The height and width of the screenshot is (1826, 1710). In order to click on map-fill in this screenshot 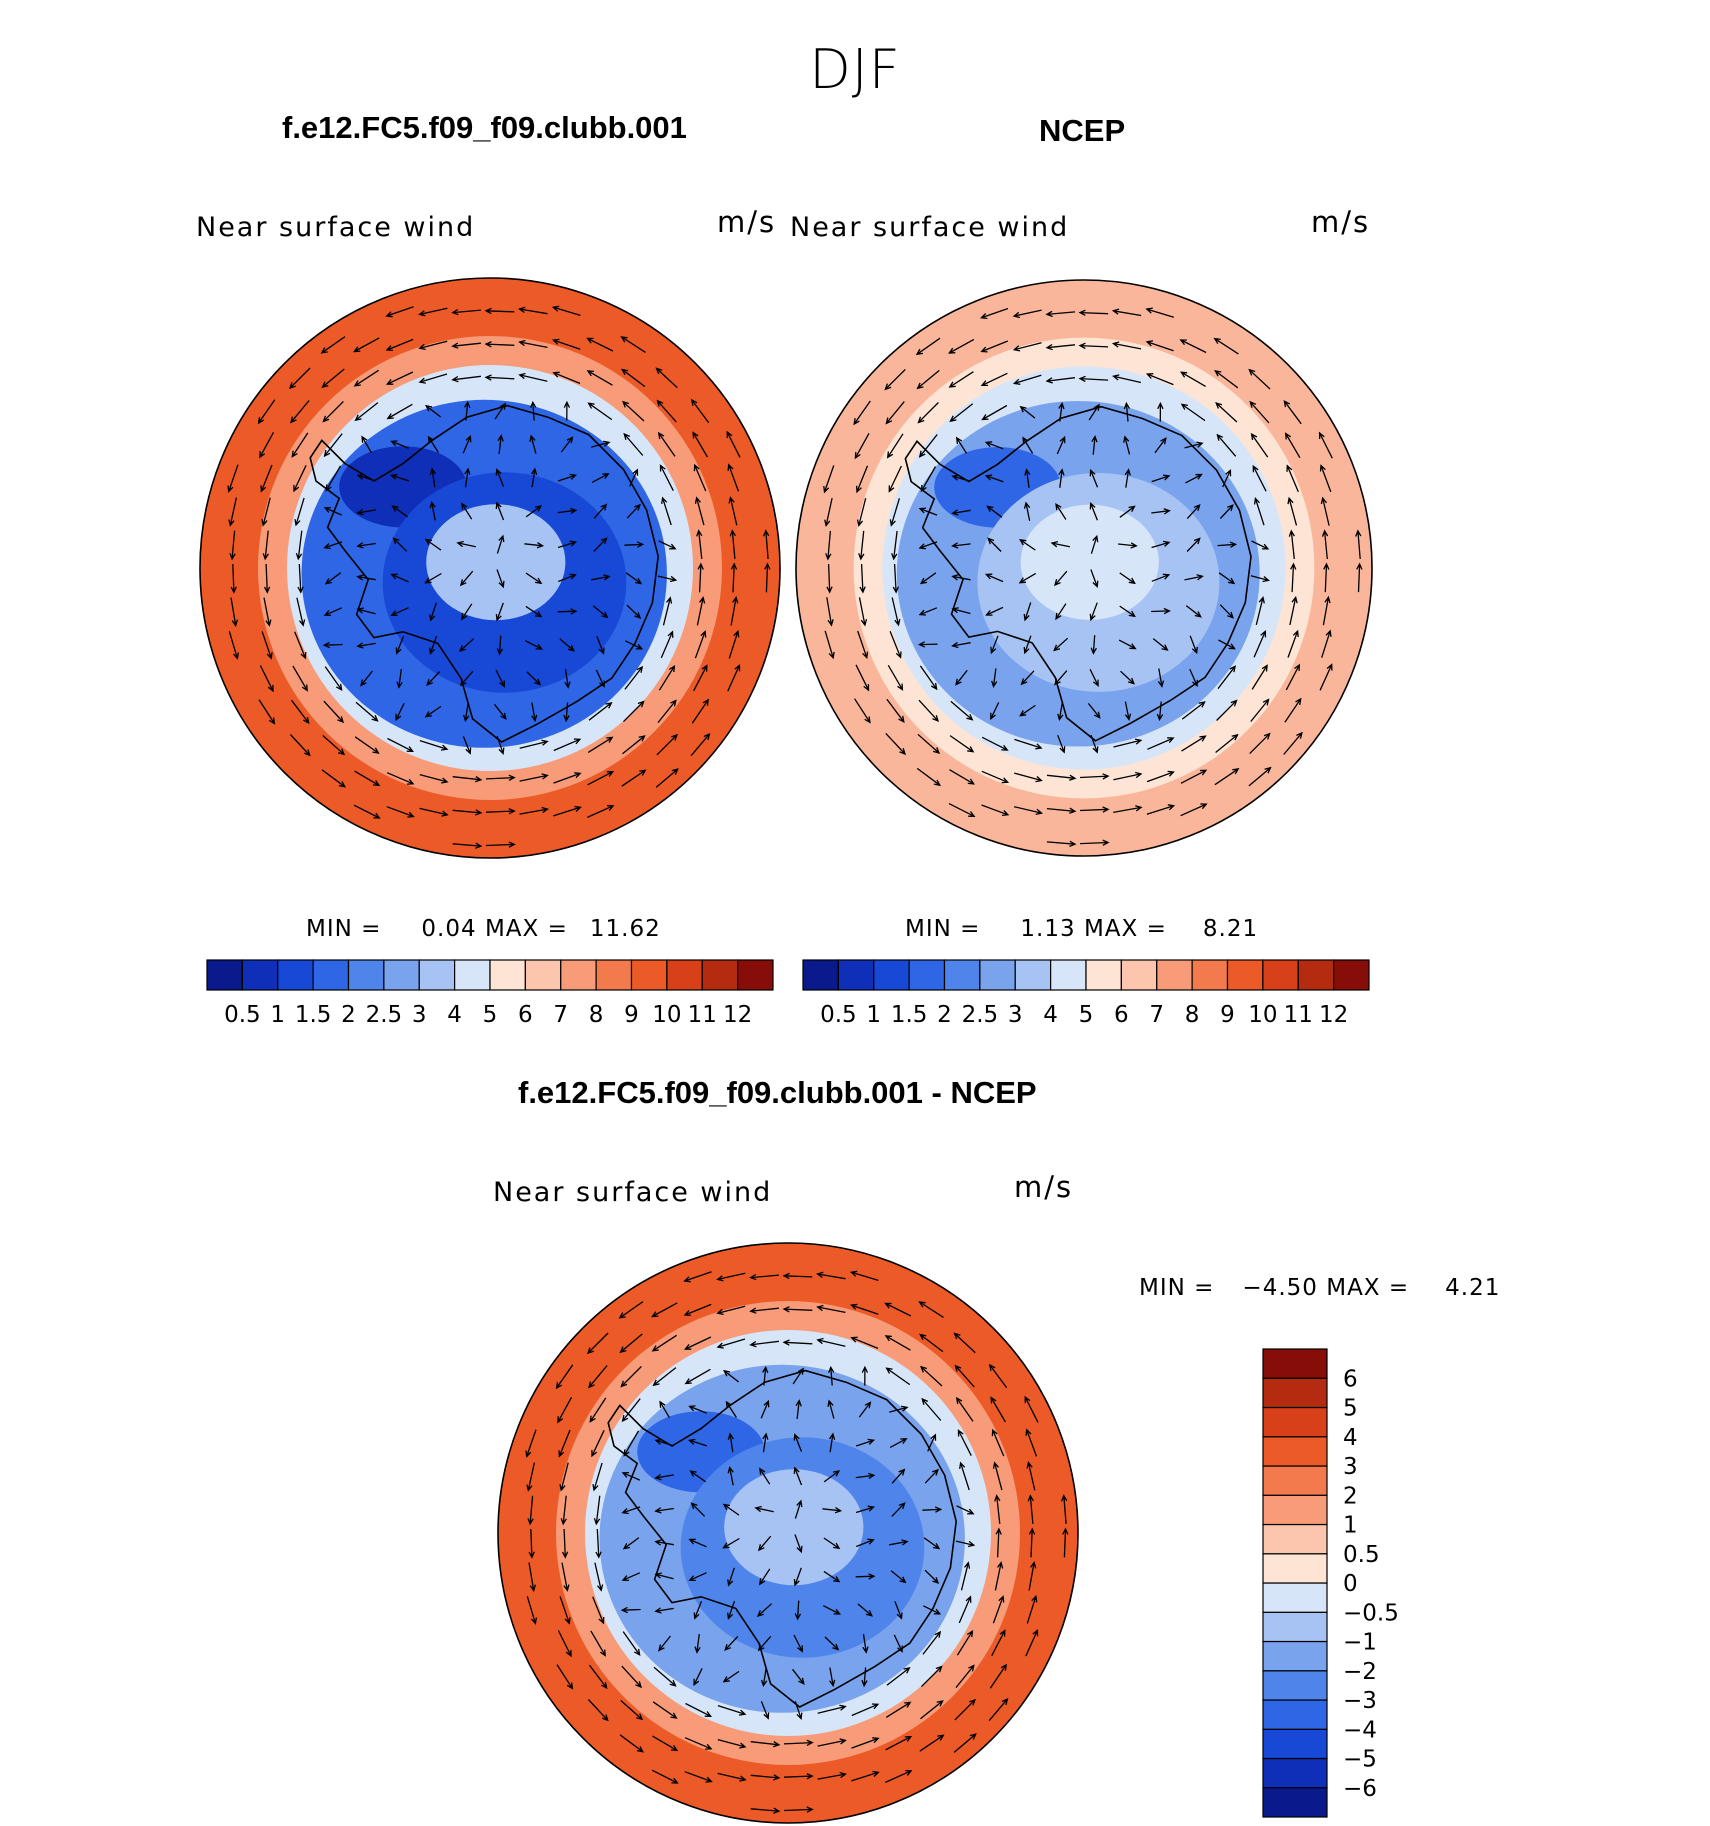, I will do `click(490, 568)`.